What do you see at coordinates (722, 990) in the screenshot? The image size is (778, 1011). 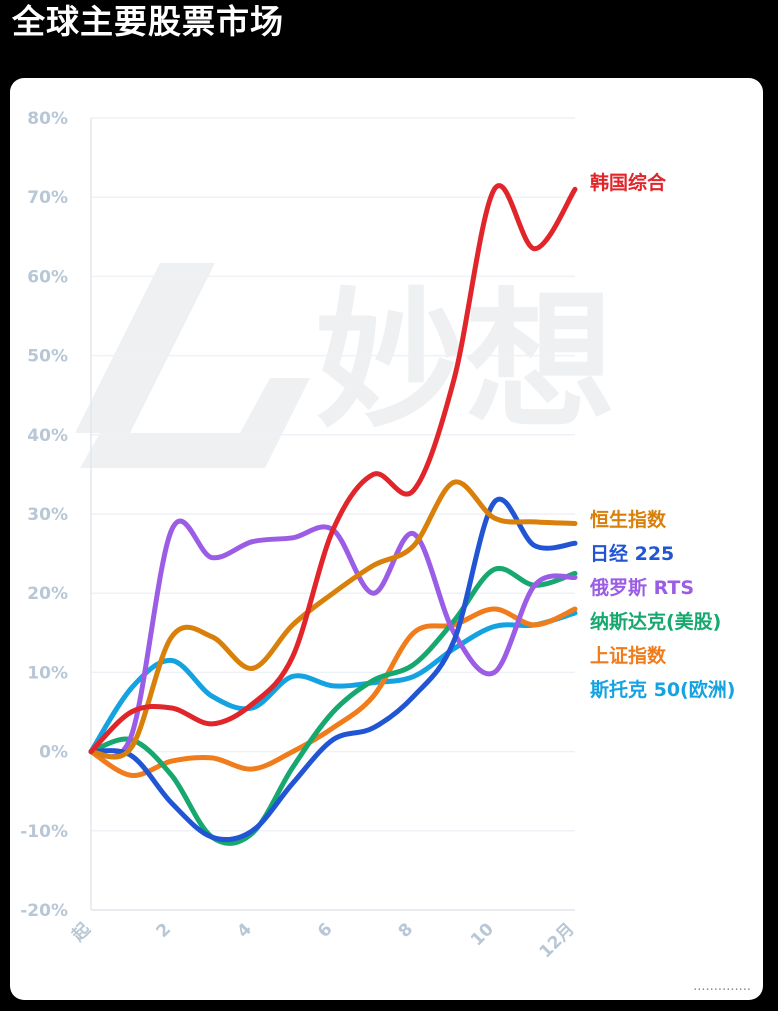 I see `footer-watermark: ··············` at bounding box center [722, 990].